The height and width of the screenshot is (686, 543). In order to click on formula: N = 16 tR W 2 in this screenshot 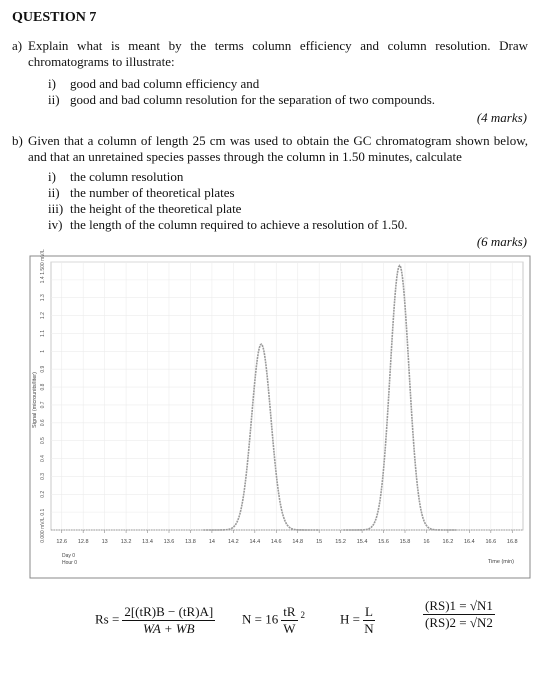, I will do `click(273, 620)`.